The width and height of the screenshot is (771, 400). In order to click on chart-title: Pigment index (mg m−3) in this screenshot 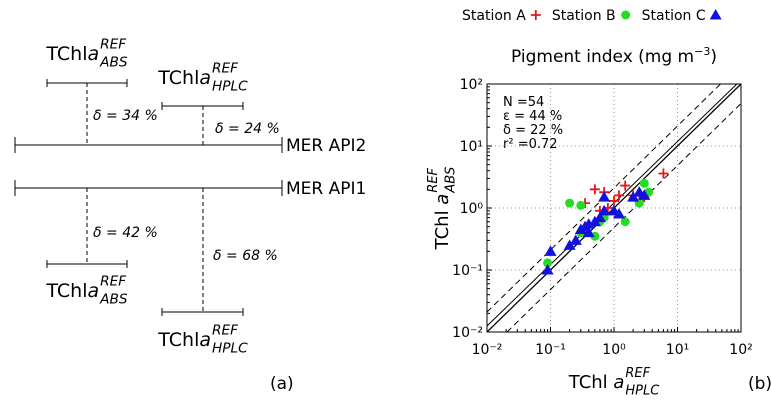, I will do `click(614, 56)`.